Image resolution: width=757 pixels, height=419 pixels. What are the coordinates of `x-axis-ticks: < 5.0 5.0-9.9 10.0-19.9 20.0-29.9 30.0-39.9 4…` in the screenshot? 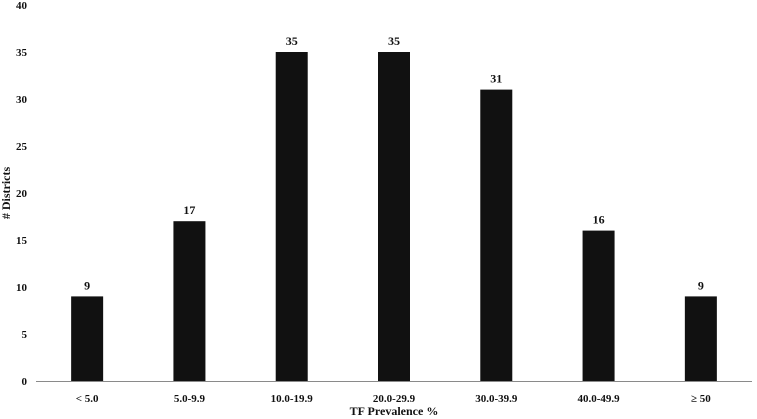 It's located at (393, 399).